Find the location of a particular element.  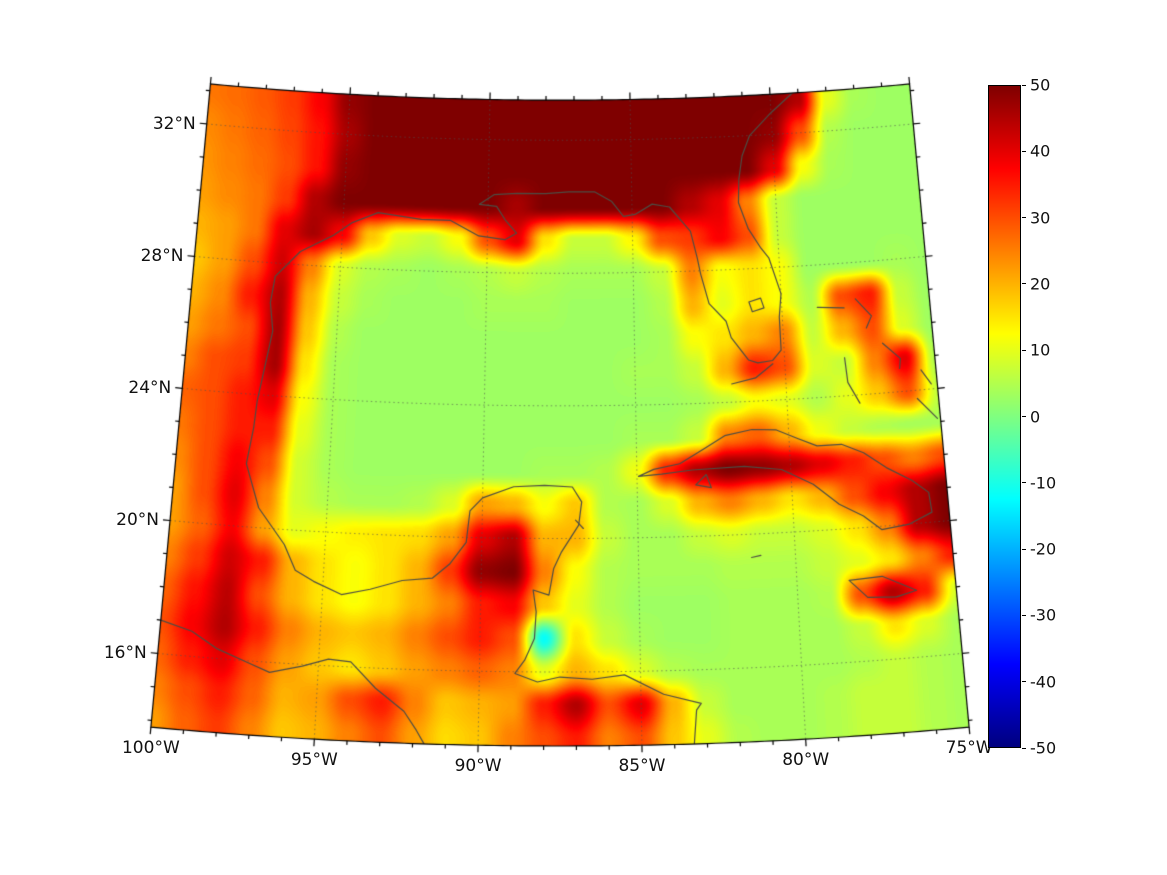

lat-tick-label: 20°N is located at coordinates (137, 520).